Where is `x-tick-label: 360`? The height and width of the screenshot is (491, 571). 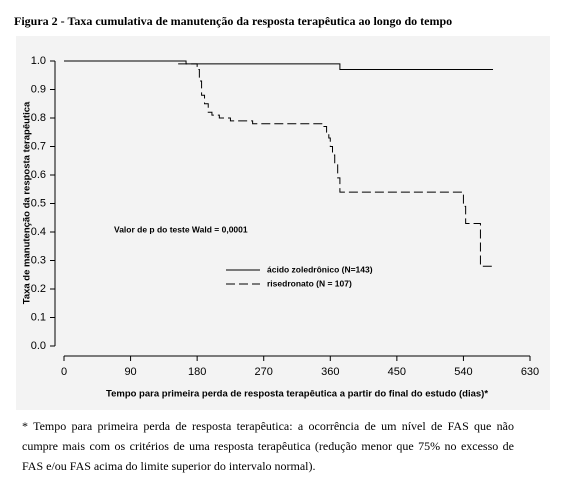
x-tick-label: 360 is located at coordinates (330, 372).